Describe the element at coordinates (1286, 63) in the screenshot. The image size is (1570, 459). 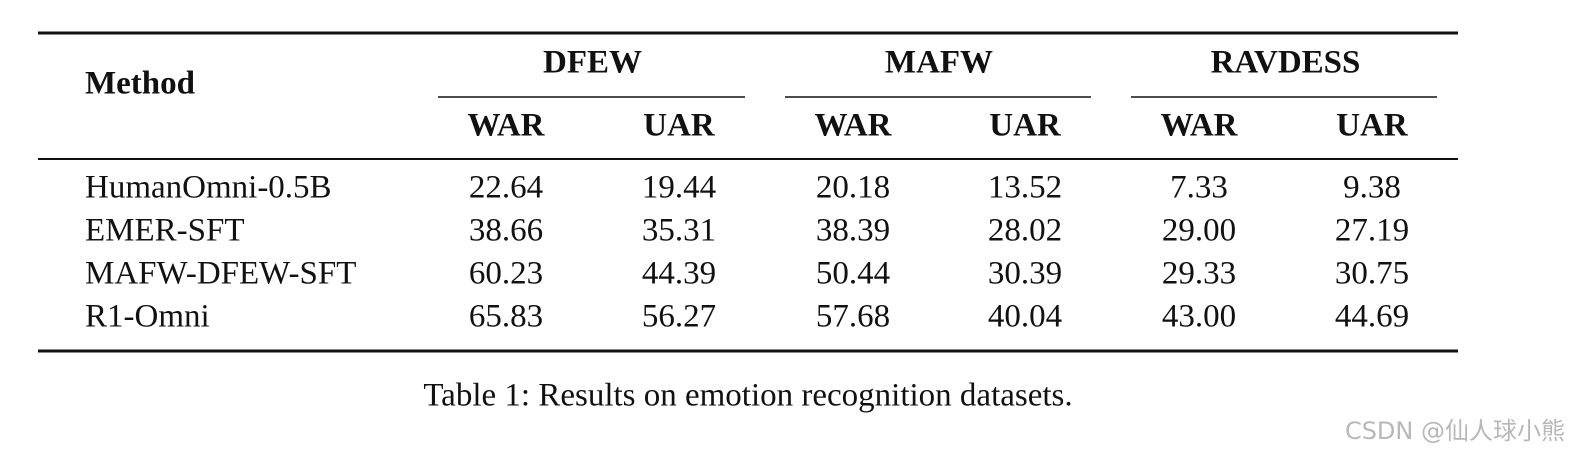
I see `group-header: RAVDESS` at that location.